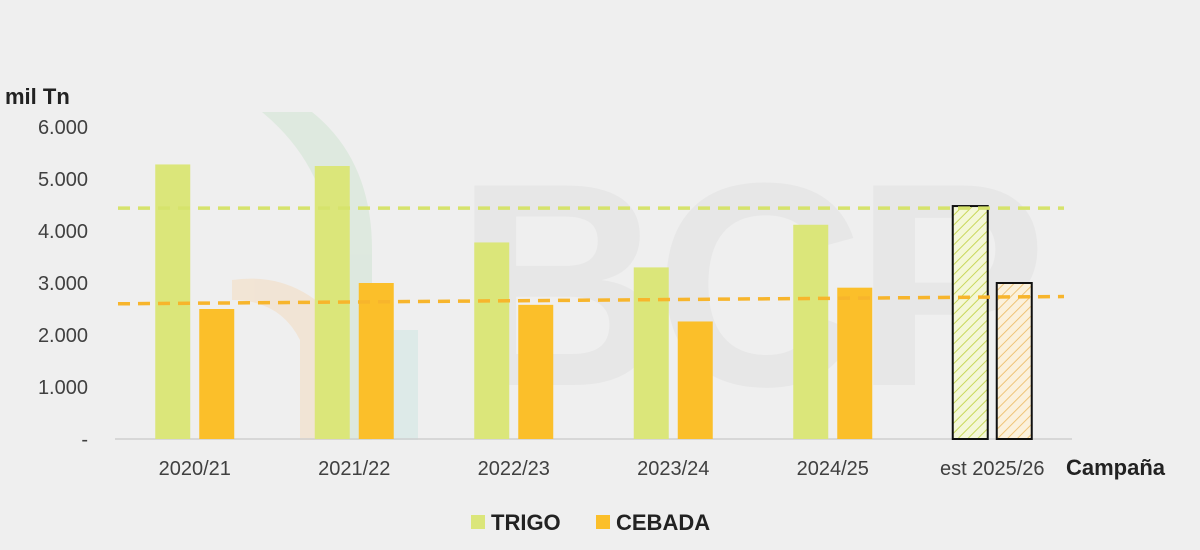 The width and height of the screenshot is (1200, 550). Describe the element at coordinates (970, 322) in the screenshot. I see `bar-trigo-estimated` at that location.